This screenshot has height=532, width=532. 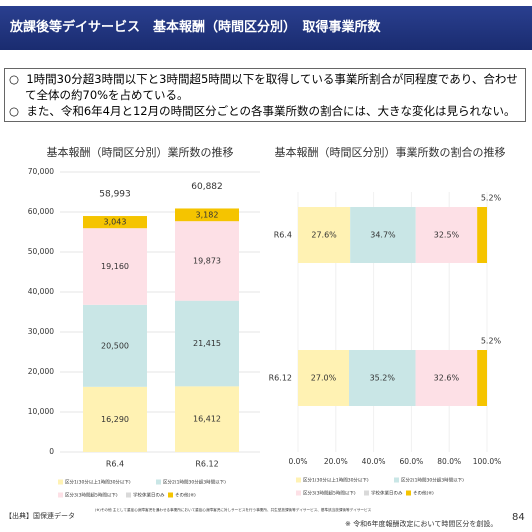 What do you see at coordinates (297, 461) in the screenshot?
I see `x-tick-label: 0.0%` at bounding box center [297, 461].